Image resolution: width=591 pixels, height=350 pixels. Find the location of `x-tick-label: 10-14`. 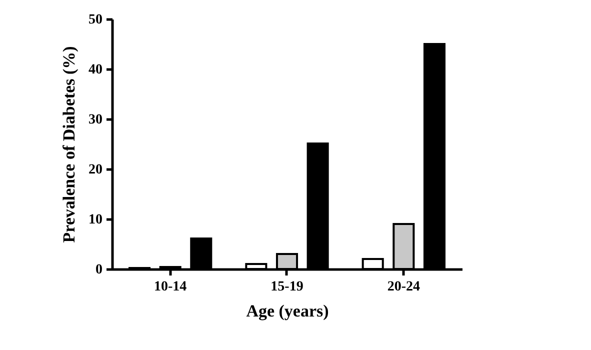

x-tick-label: 10-14 is located at coordinates (170, 287).